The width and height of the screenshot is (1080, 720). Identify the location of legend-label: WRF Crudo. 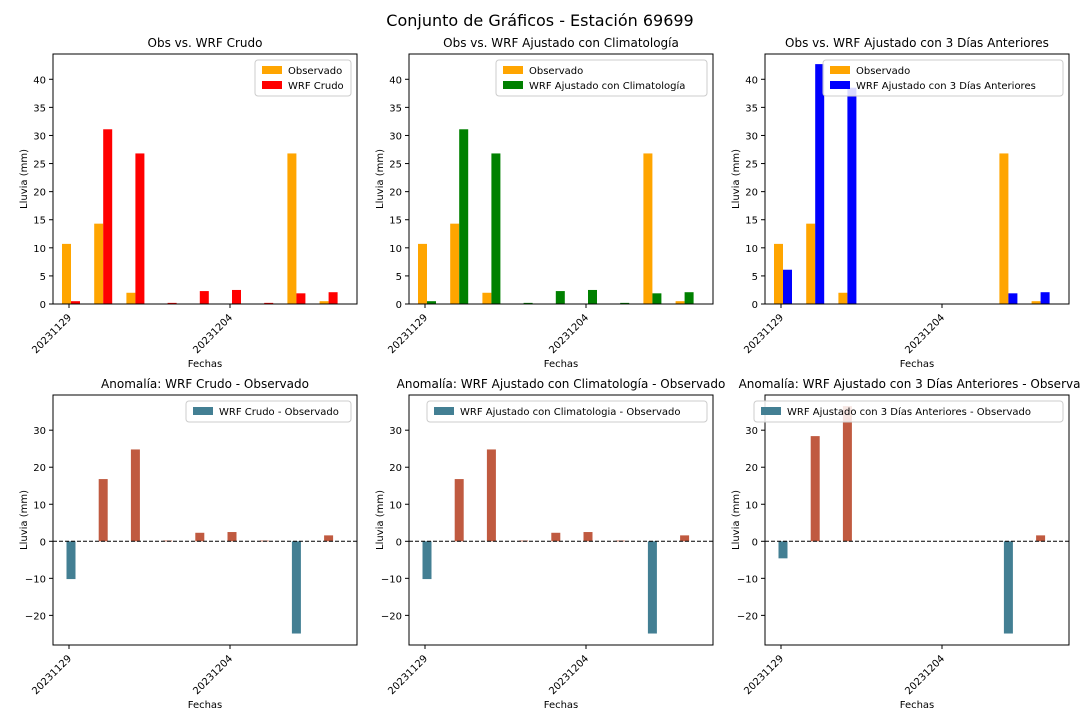
(316, 86).